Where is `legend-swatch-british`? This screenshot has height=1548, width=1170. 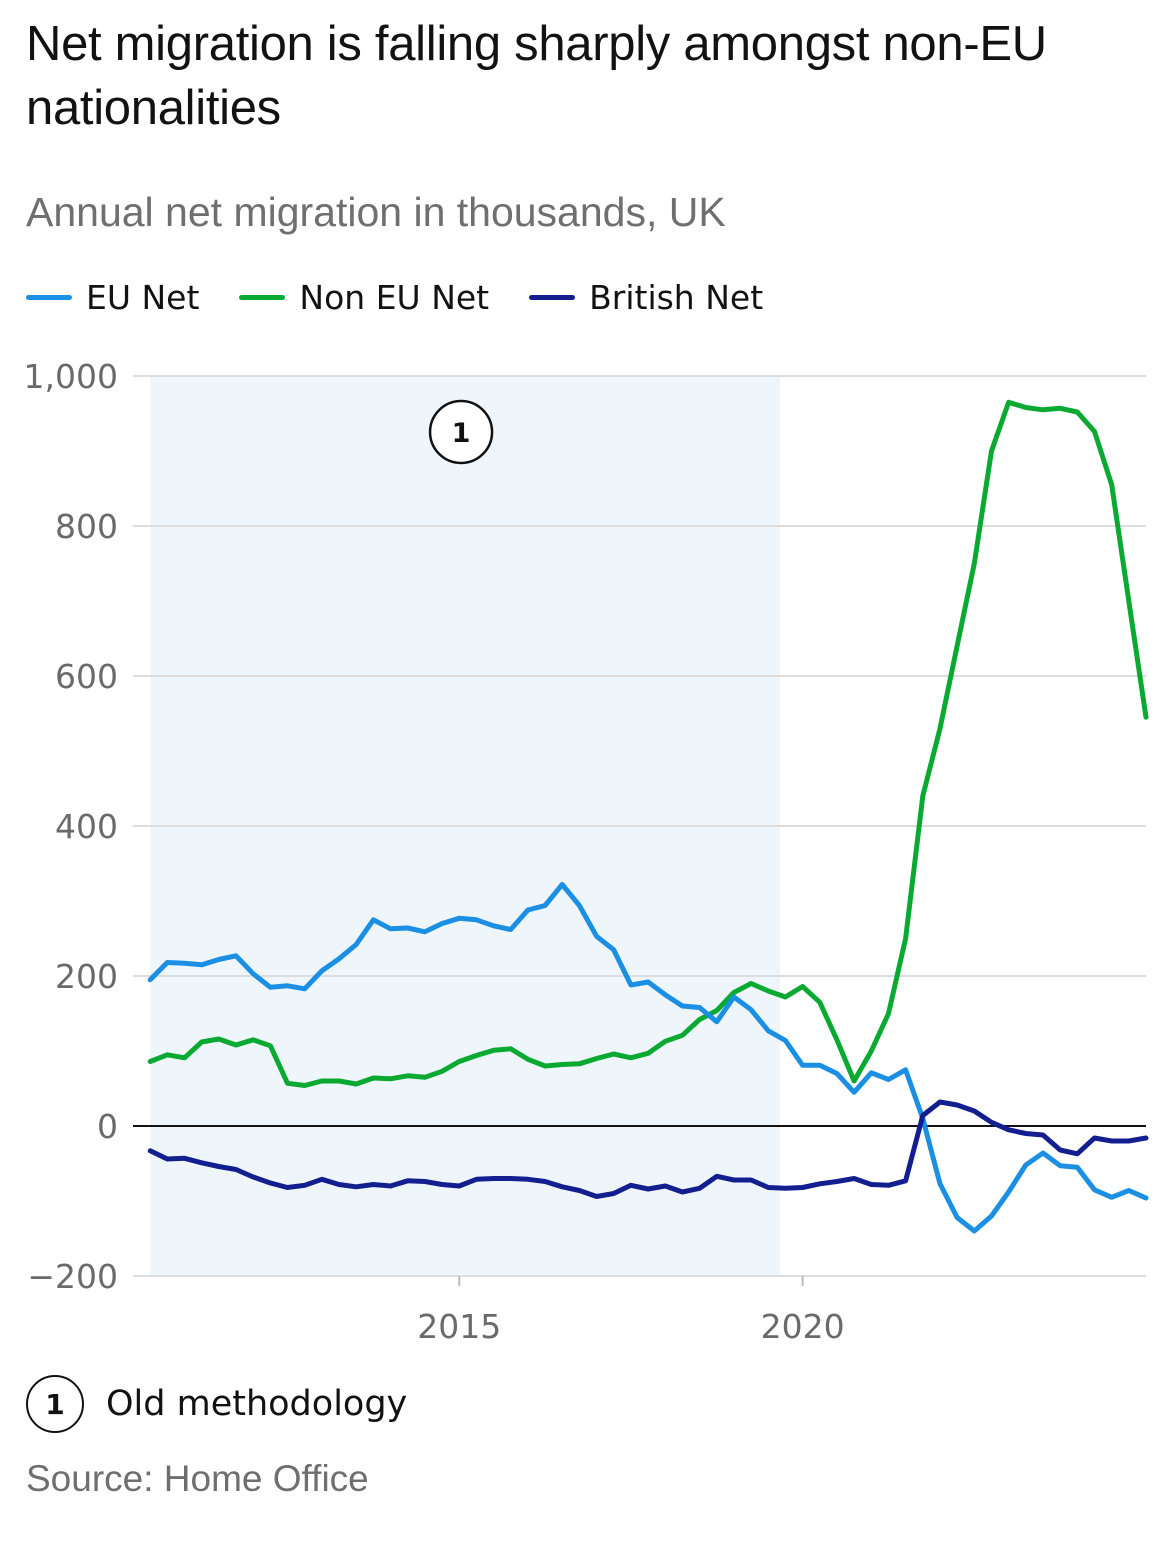
legend-swatch-british is located at coordinates (552, 297).